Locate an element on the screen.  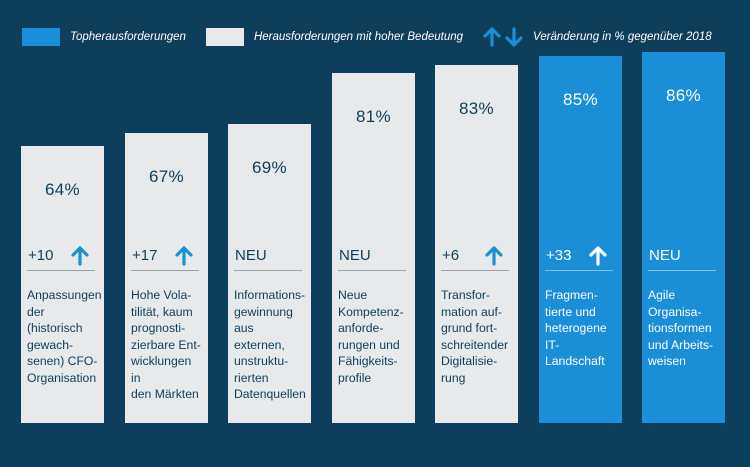
change-row: +17 is located at coordinates (165, 254).